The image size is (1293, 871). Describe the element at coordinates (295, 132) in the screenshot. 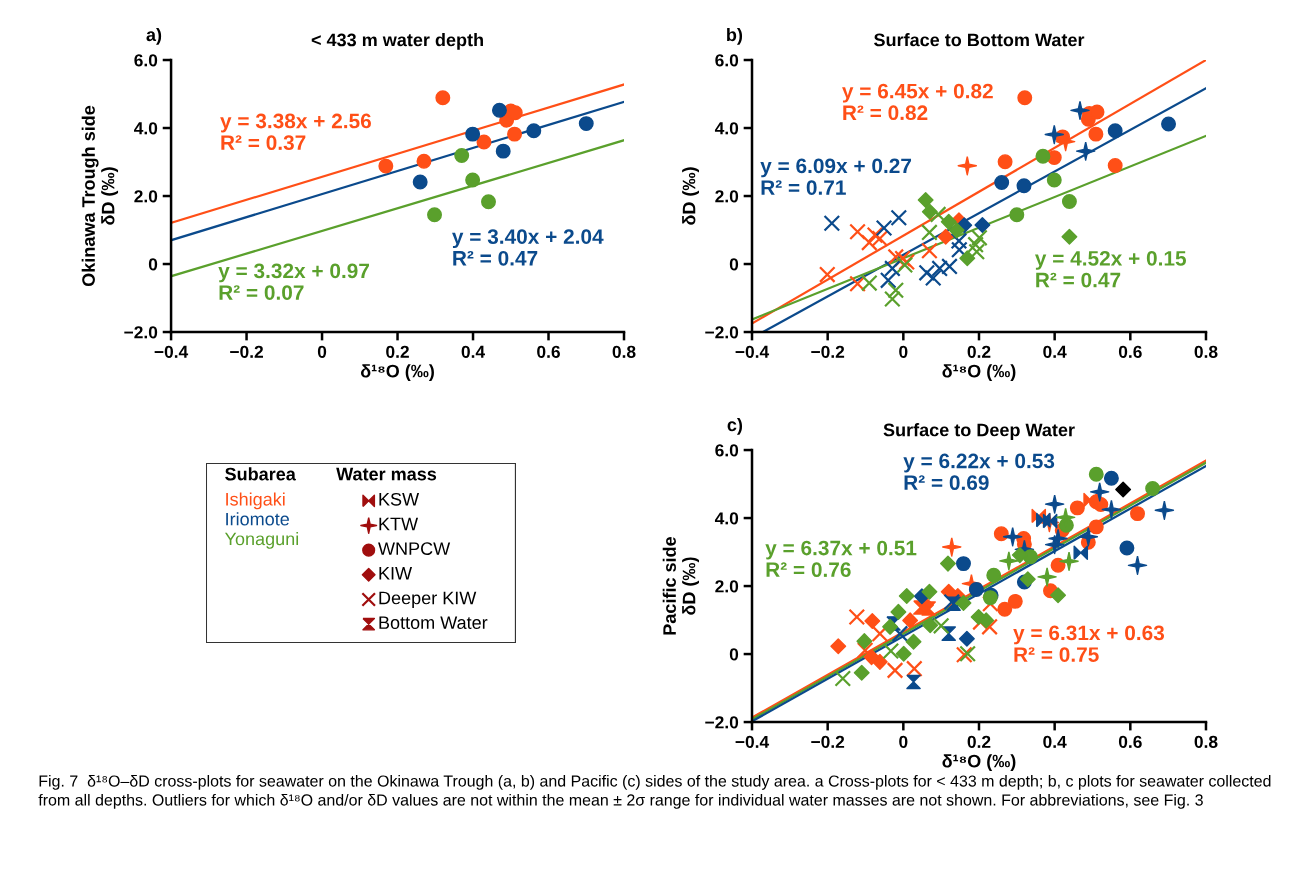

I see `series-label: y = 3.38x + 2.56 R² = 0.37` at that location.